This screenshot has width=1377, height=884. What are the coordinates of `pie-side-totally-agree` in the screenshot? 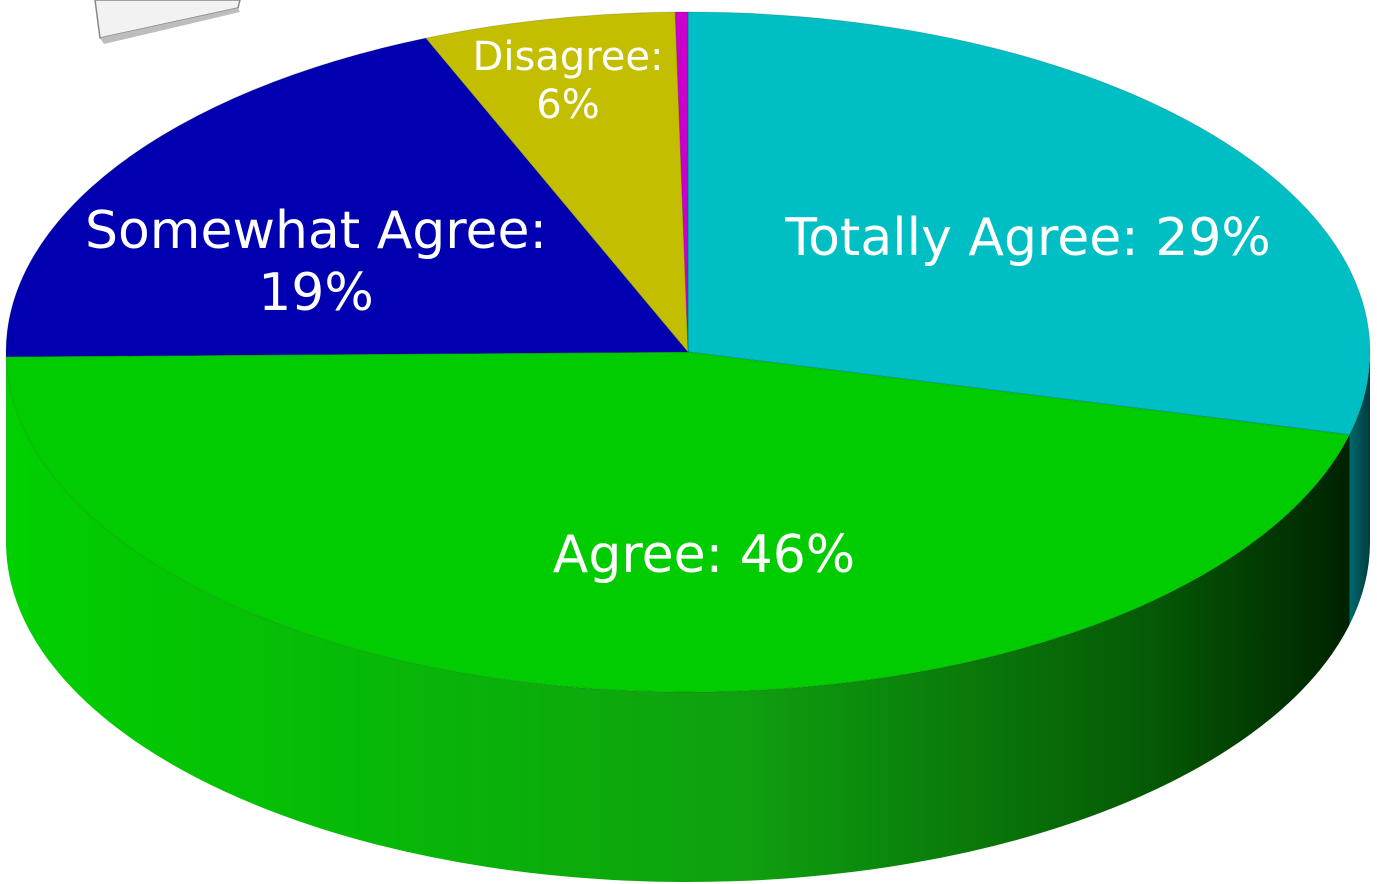 It's located at (1359, 488).